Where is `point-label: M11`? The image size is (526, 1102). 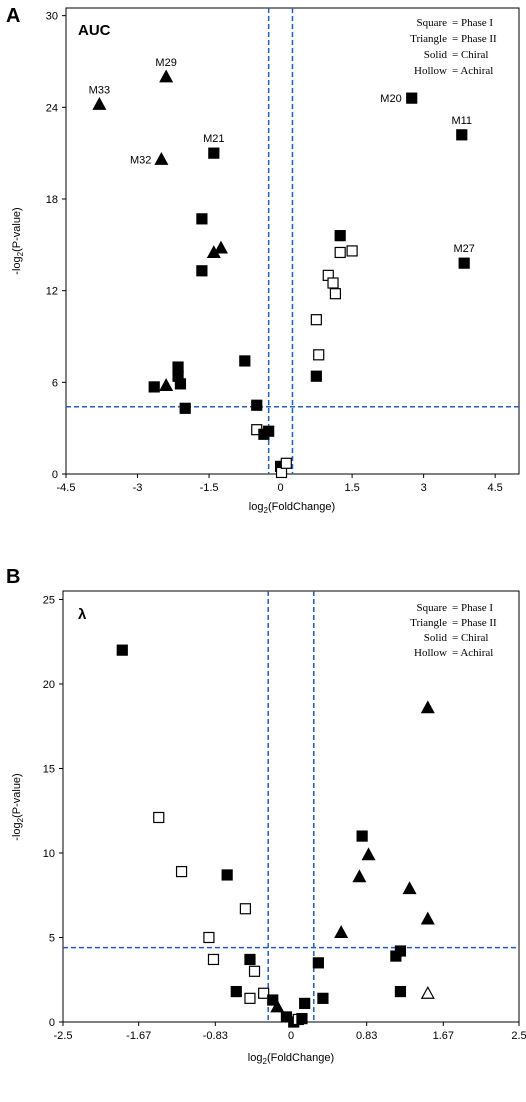 point-label: M11 is located at coordinates (461, 121).